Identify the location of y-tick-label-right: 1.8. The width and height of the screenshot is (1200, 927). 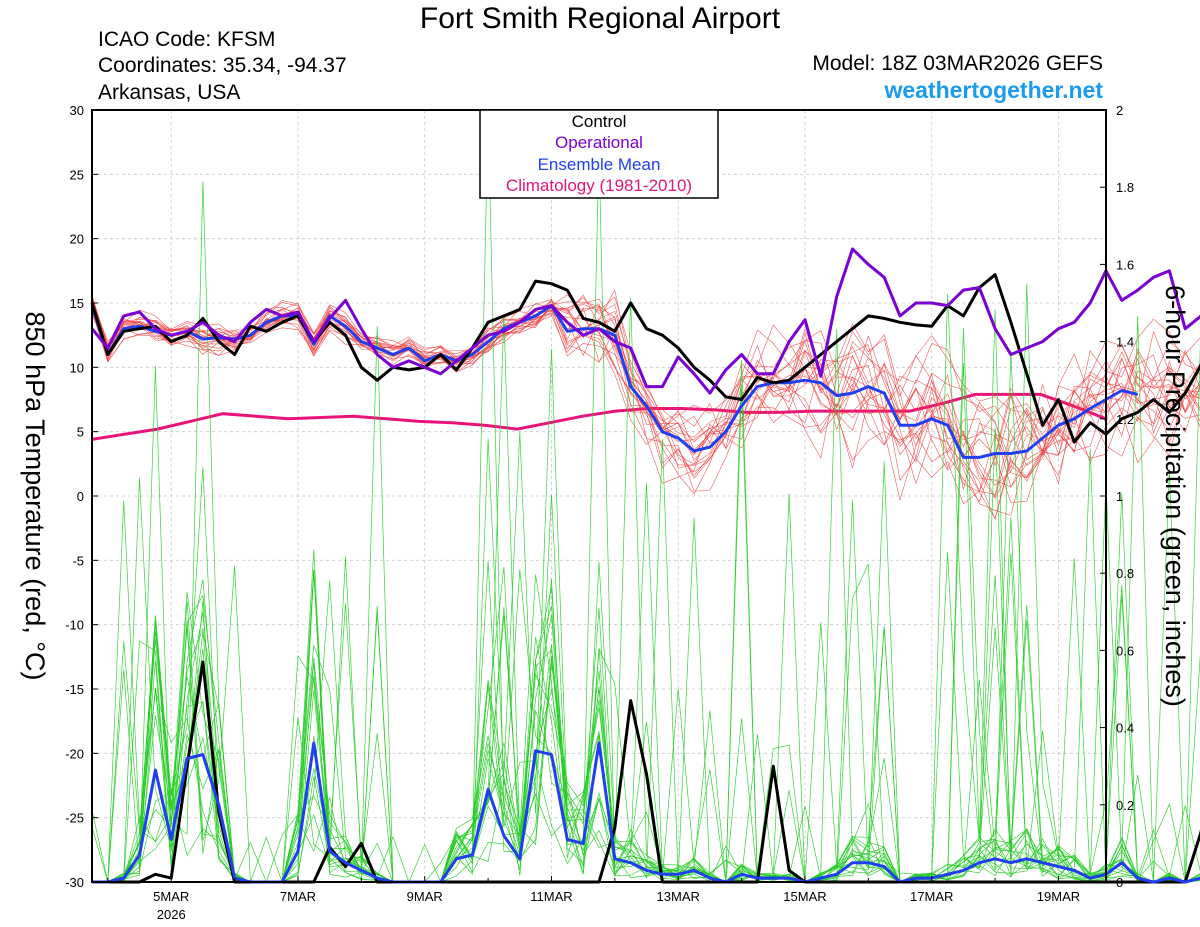
(1125, 187).